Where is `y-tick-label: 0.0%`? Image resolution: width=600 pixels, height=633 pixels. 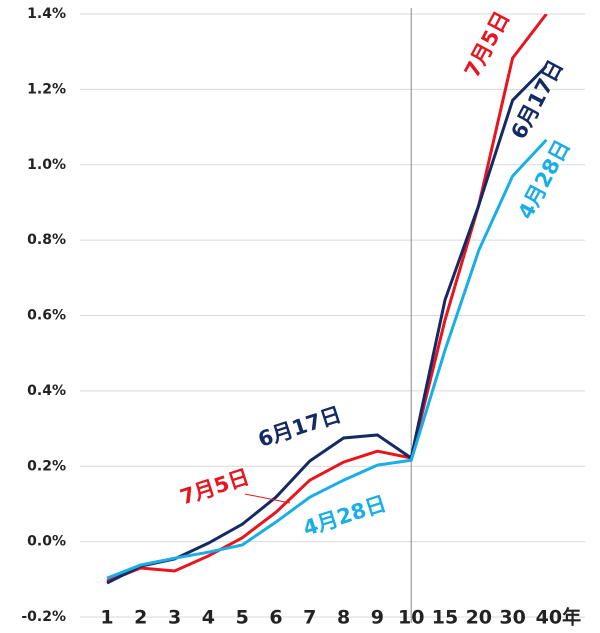
y-tick-label: 0.0% is located at coordinates (46, 542).